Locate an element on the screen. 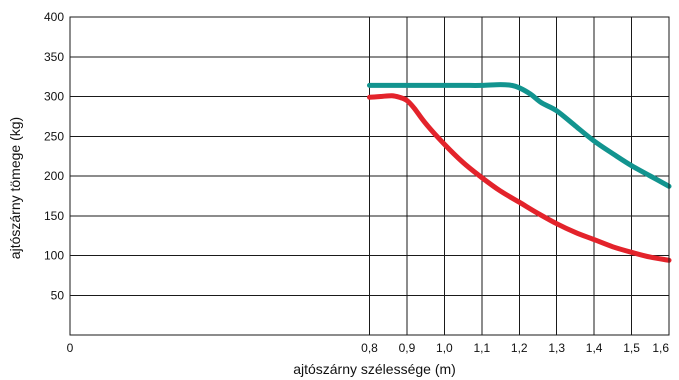 The width and height of the screenshot is (679, 380). x-tick-label: 1,1 is located at coordinates (481, 348).